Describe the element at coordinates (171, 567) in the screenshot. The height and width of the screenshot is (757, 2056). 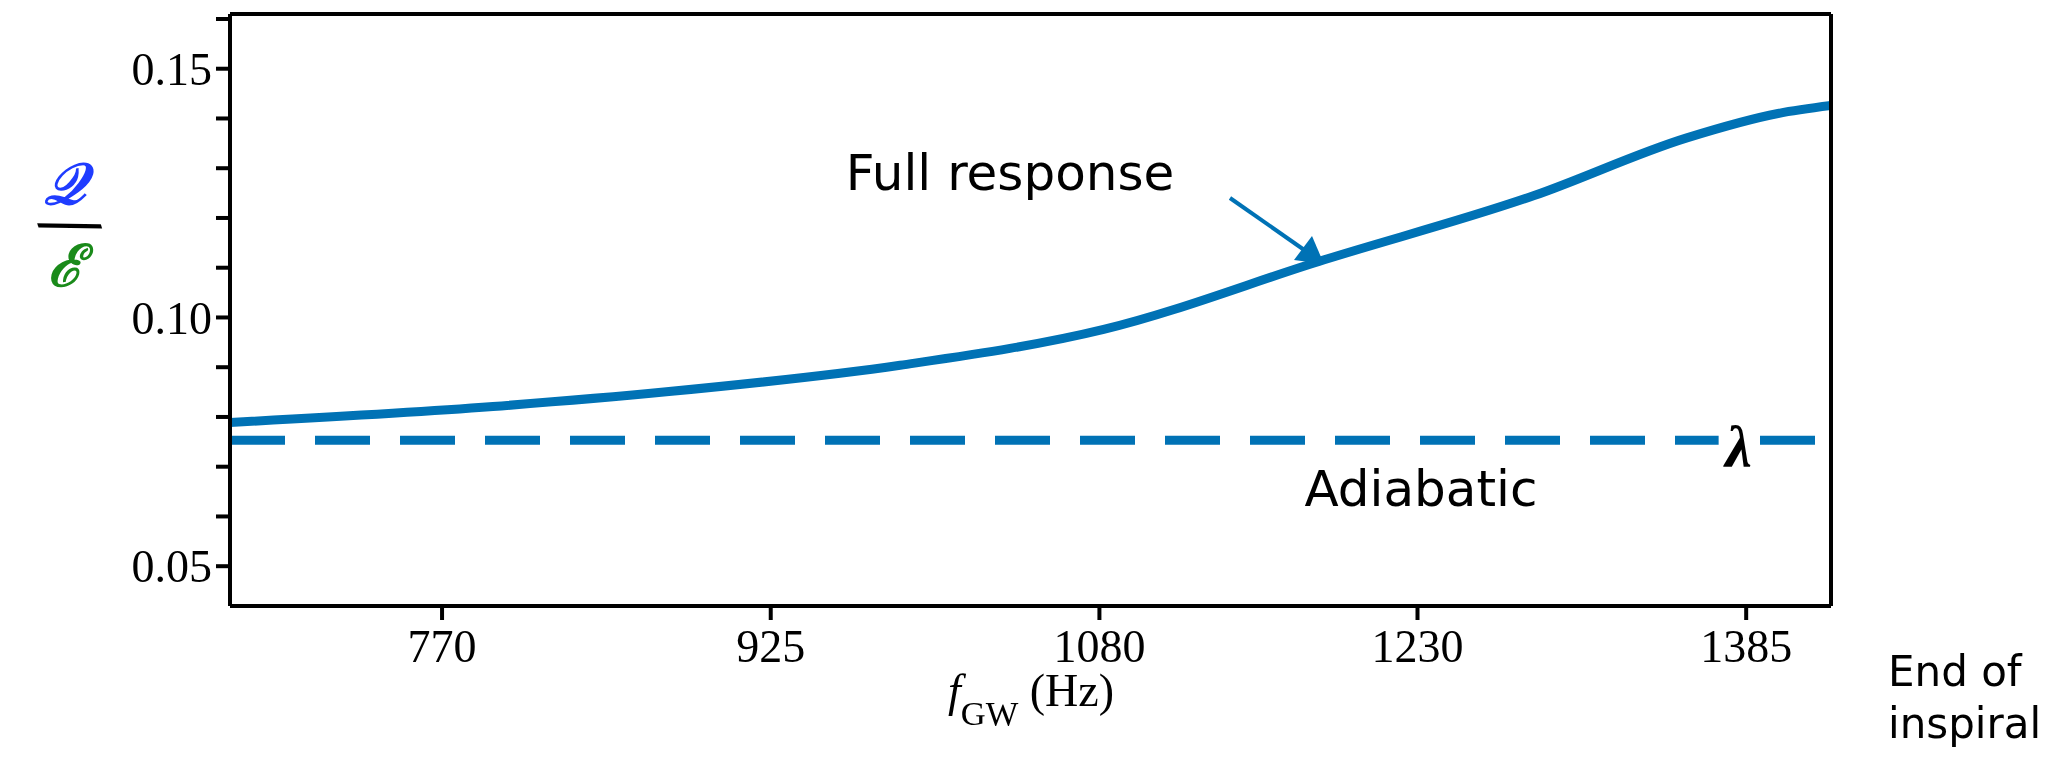
I see `y-tick-label: 0.05` at that location.